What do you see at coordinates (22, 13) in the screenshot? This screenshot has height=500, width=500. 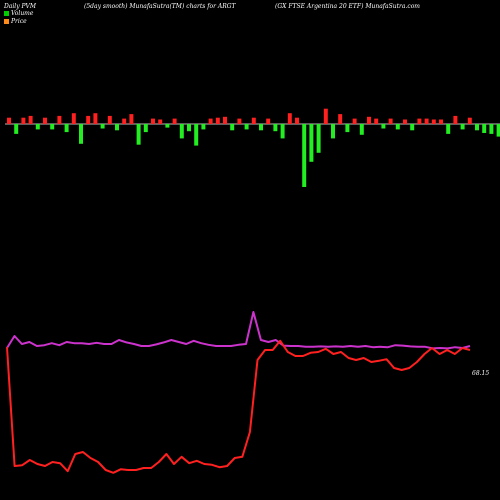 I see `legend-volume-label: Volume` at bounding box center [22, 13].